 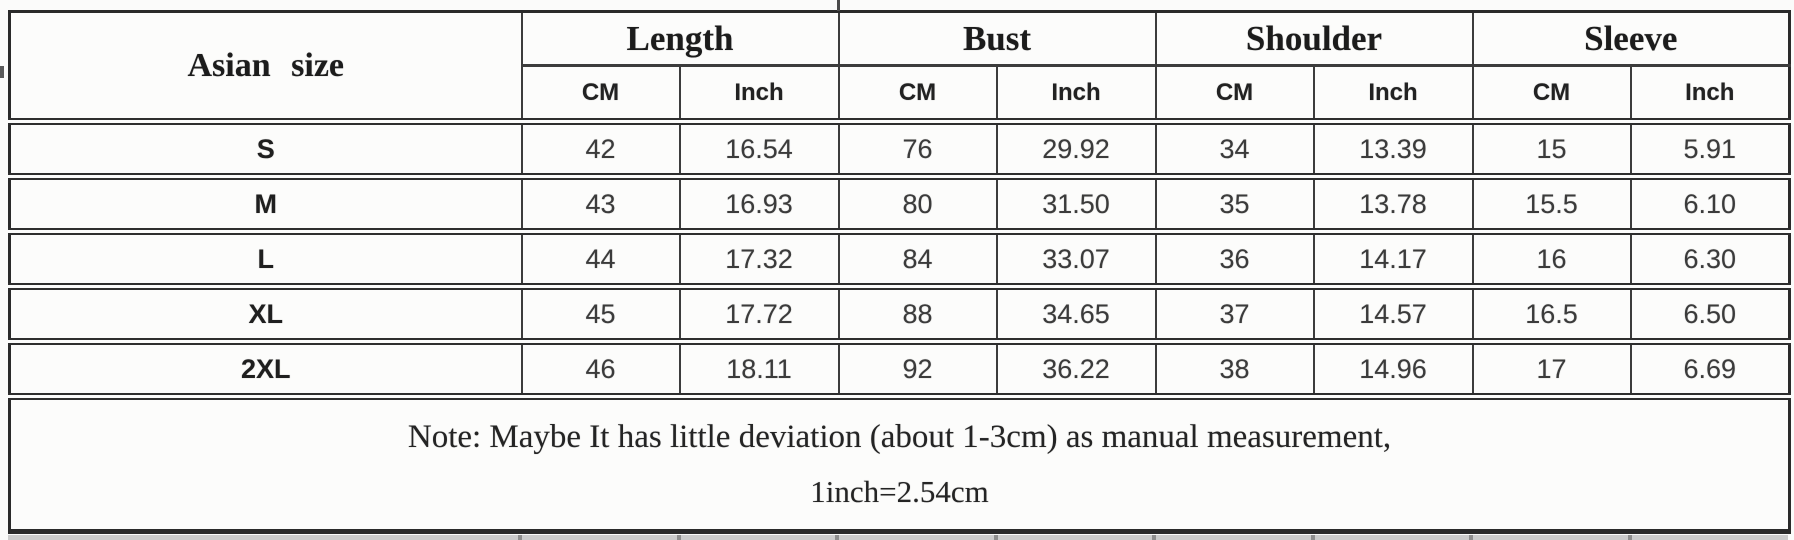 I want to click on sleeve-inch-value: 6.69, so click(x=1710, y=367).